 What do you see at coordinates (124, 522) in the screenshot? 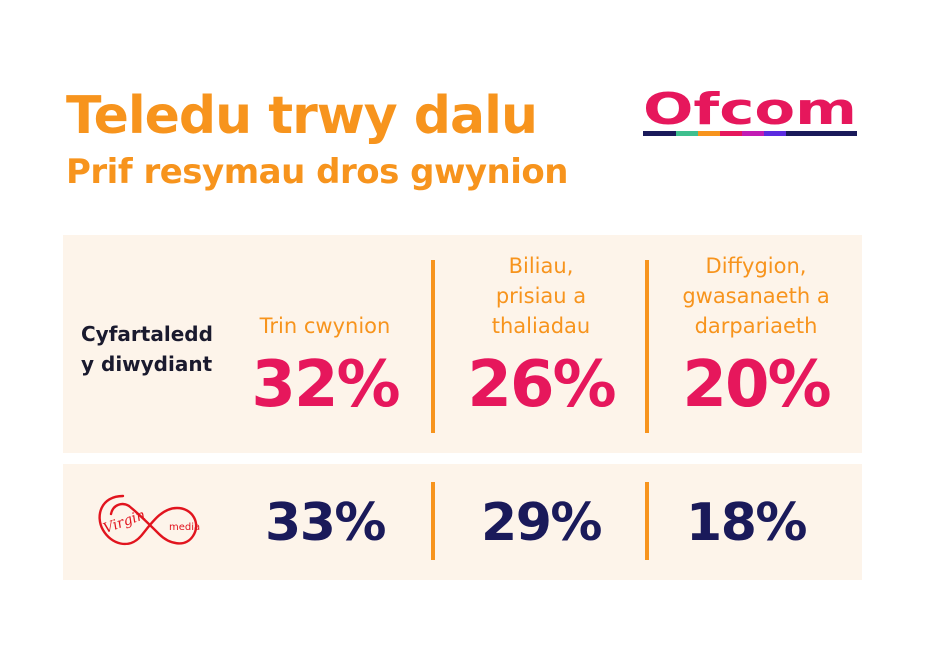
I see `svg-text: Virgin` at bounding box center [124, 522].